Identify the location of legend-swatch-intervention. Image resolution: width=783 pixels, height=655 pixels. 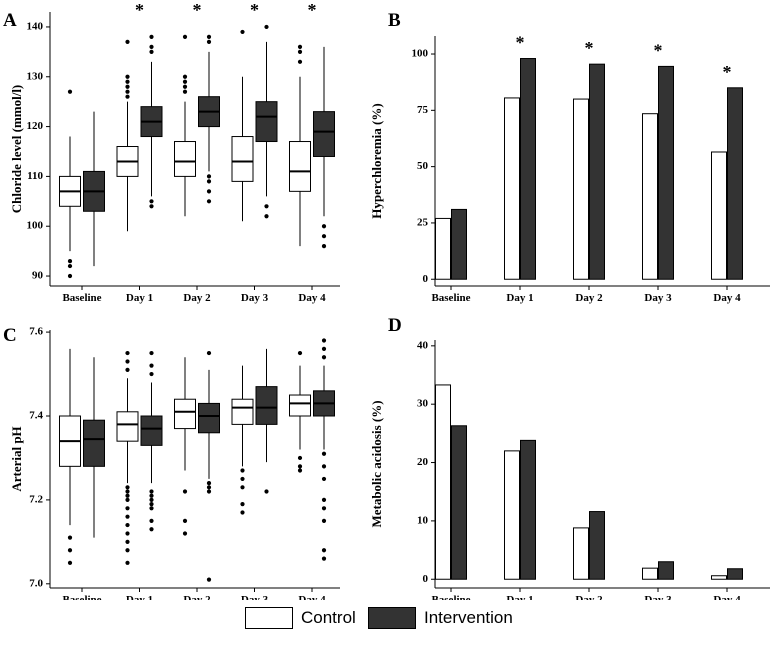
(392, 618).